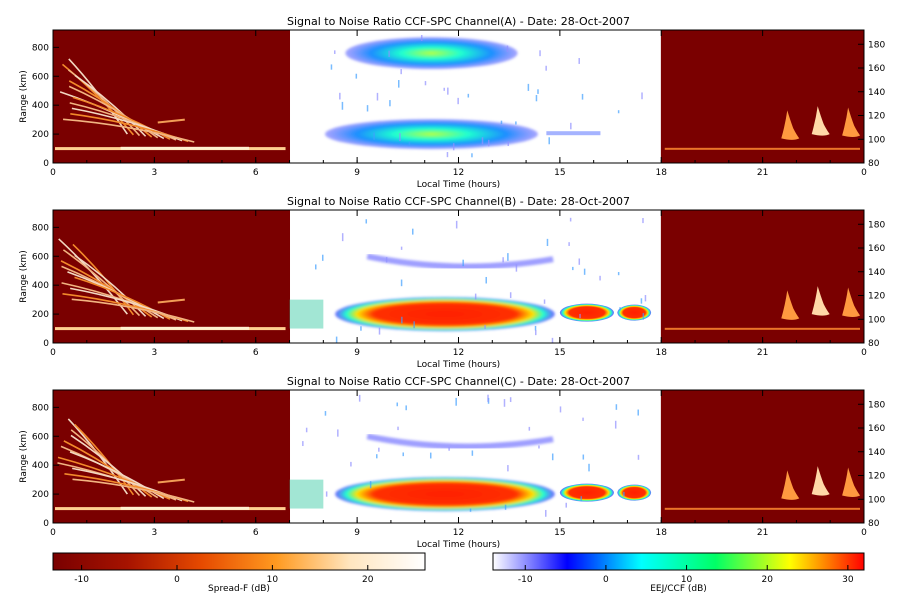  Describe the element at coordinates (40, 286) in the screenshot. I see `y-tick-label: 400` at that location.